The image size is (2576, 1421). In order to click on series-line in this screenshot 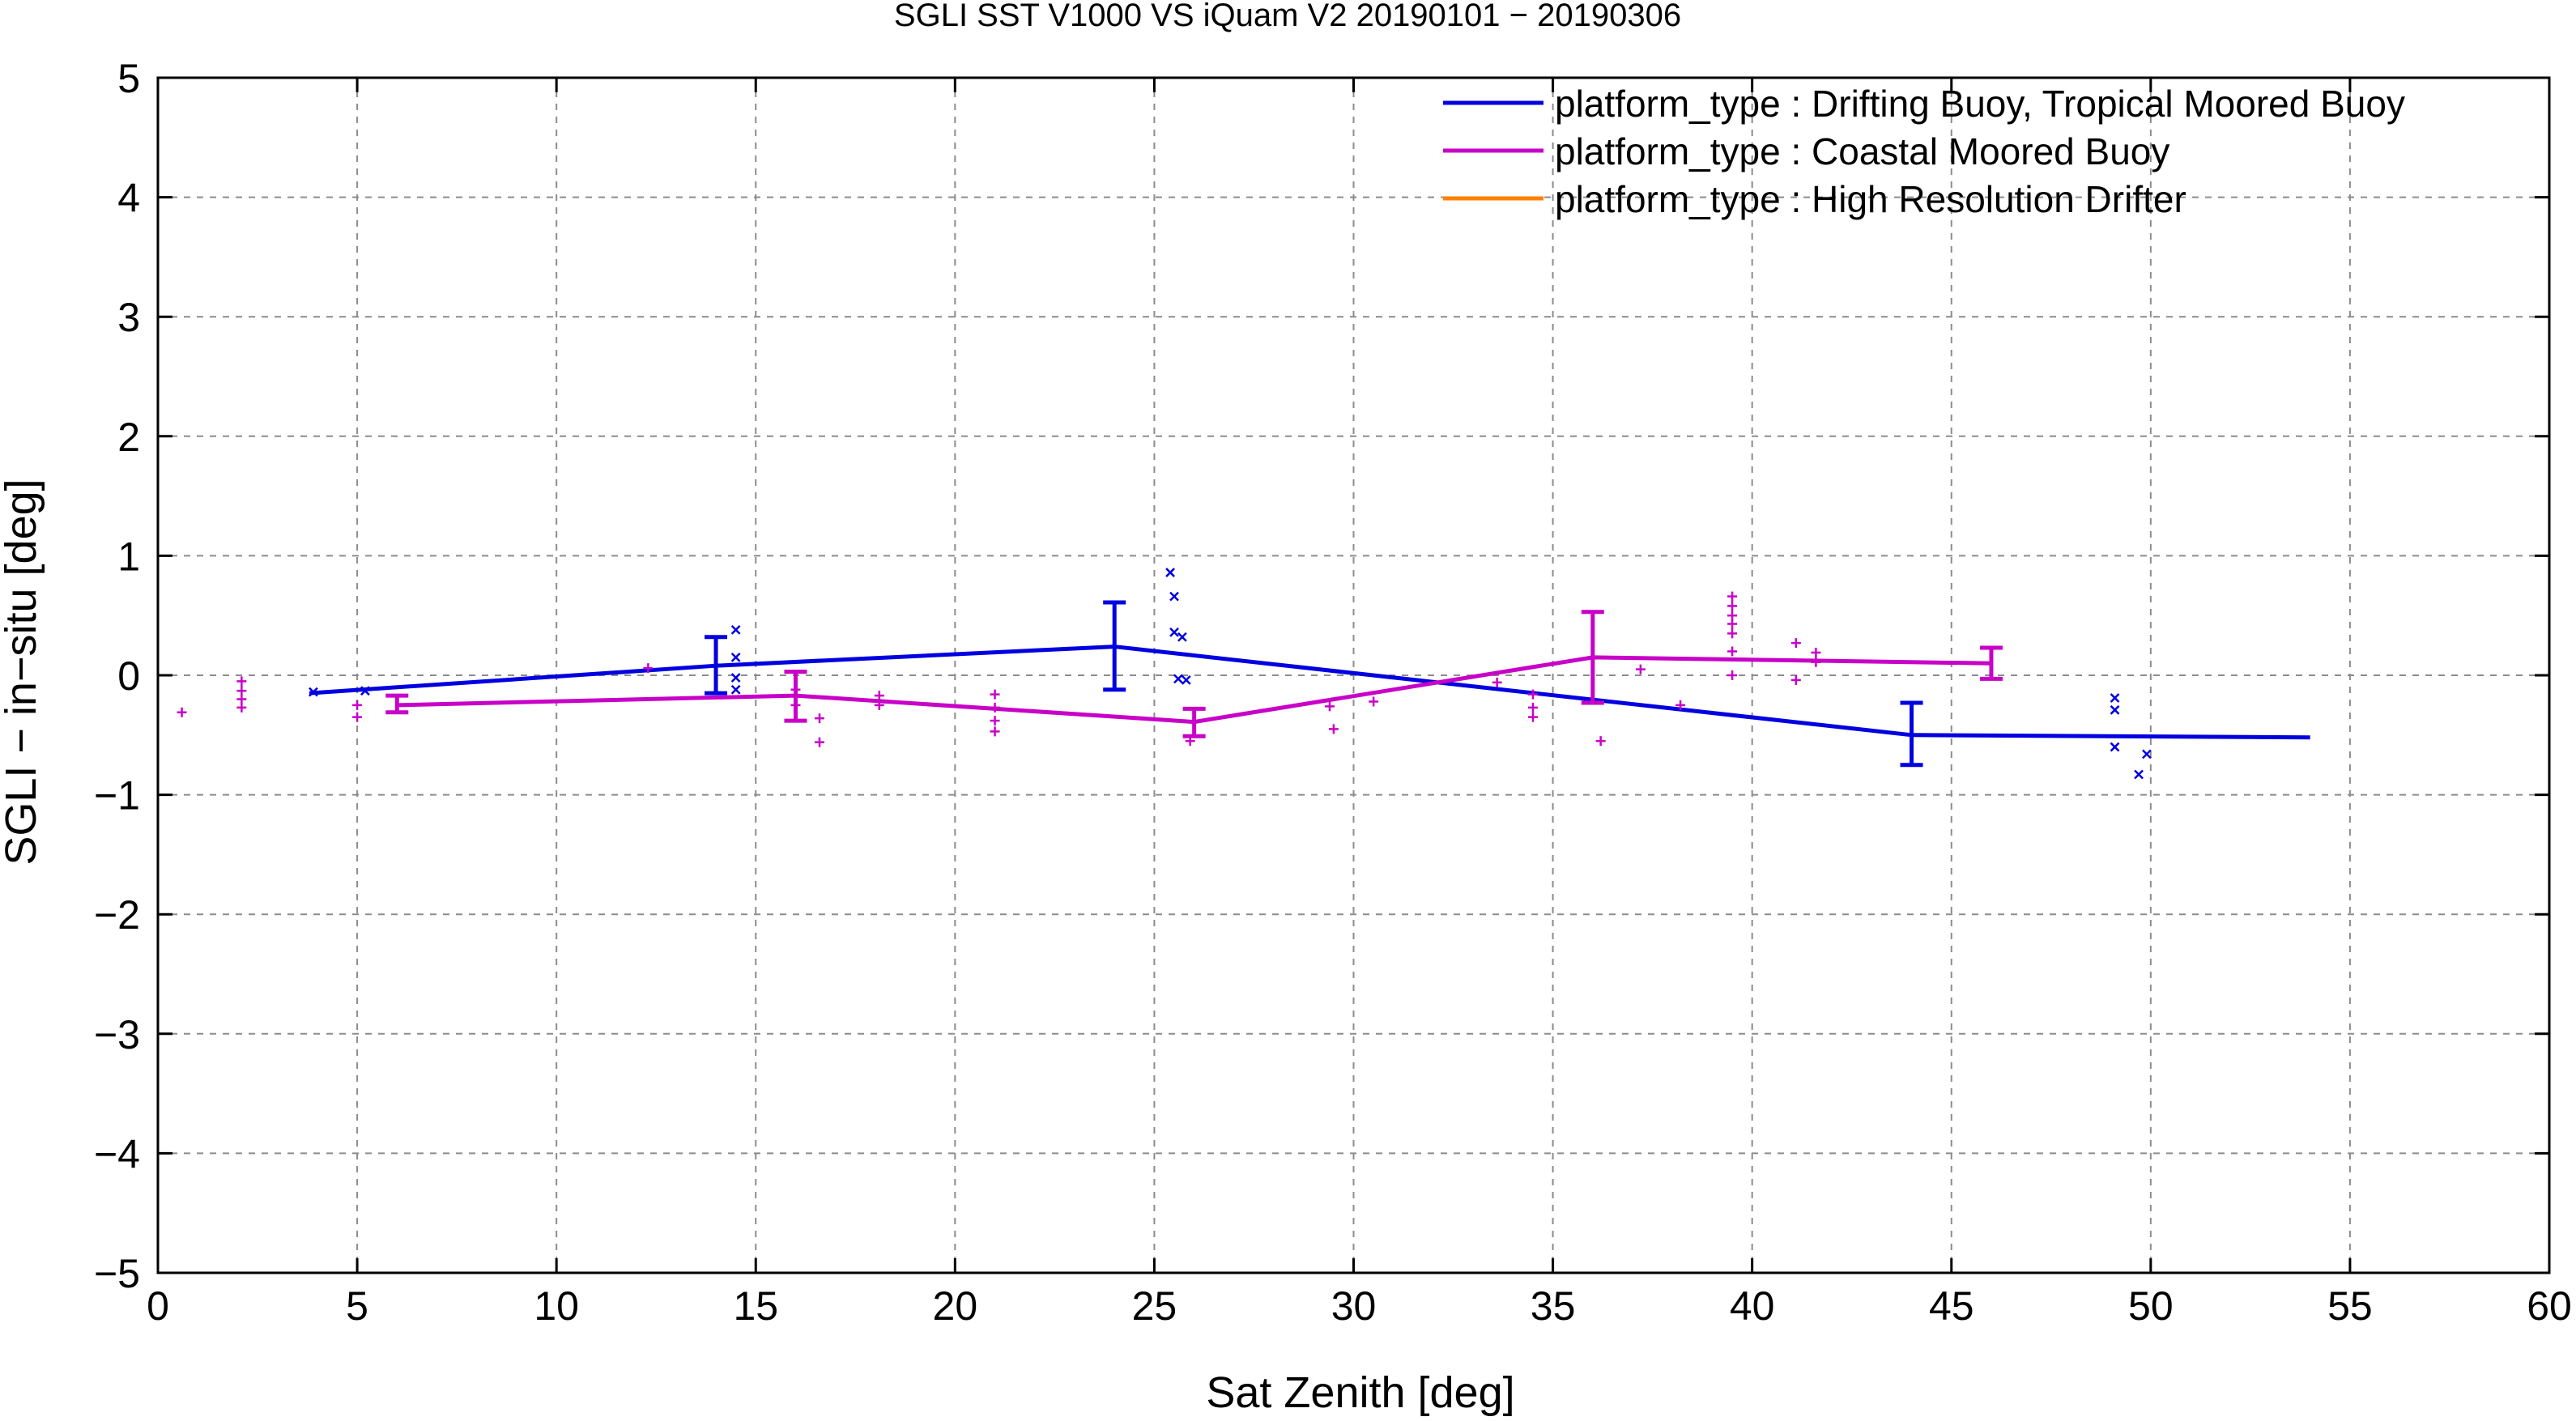, I will do `click(1309, 692)`.